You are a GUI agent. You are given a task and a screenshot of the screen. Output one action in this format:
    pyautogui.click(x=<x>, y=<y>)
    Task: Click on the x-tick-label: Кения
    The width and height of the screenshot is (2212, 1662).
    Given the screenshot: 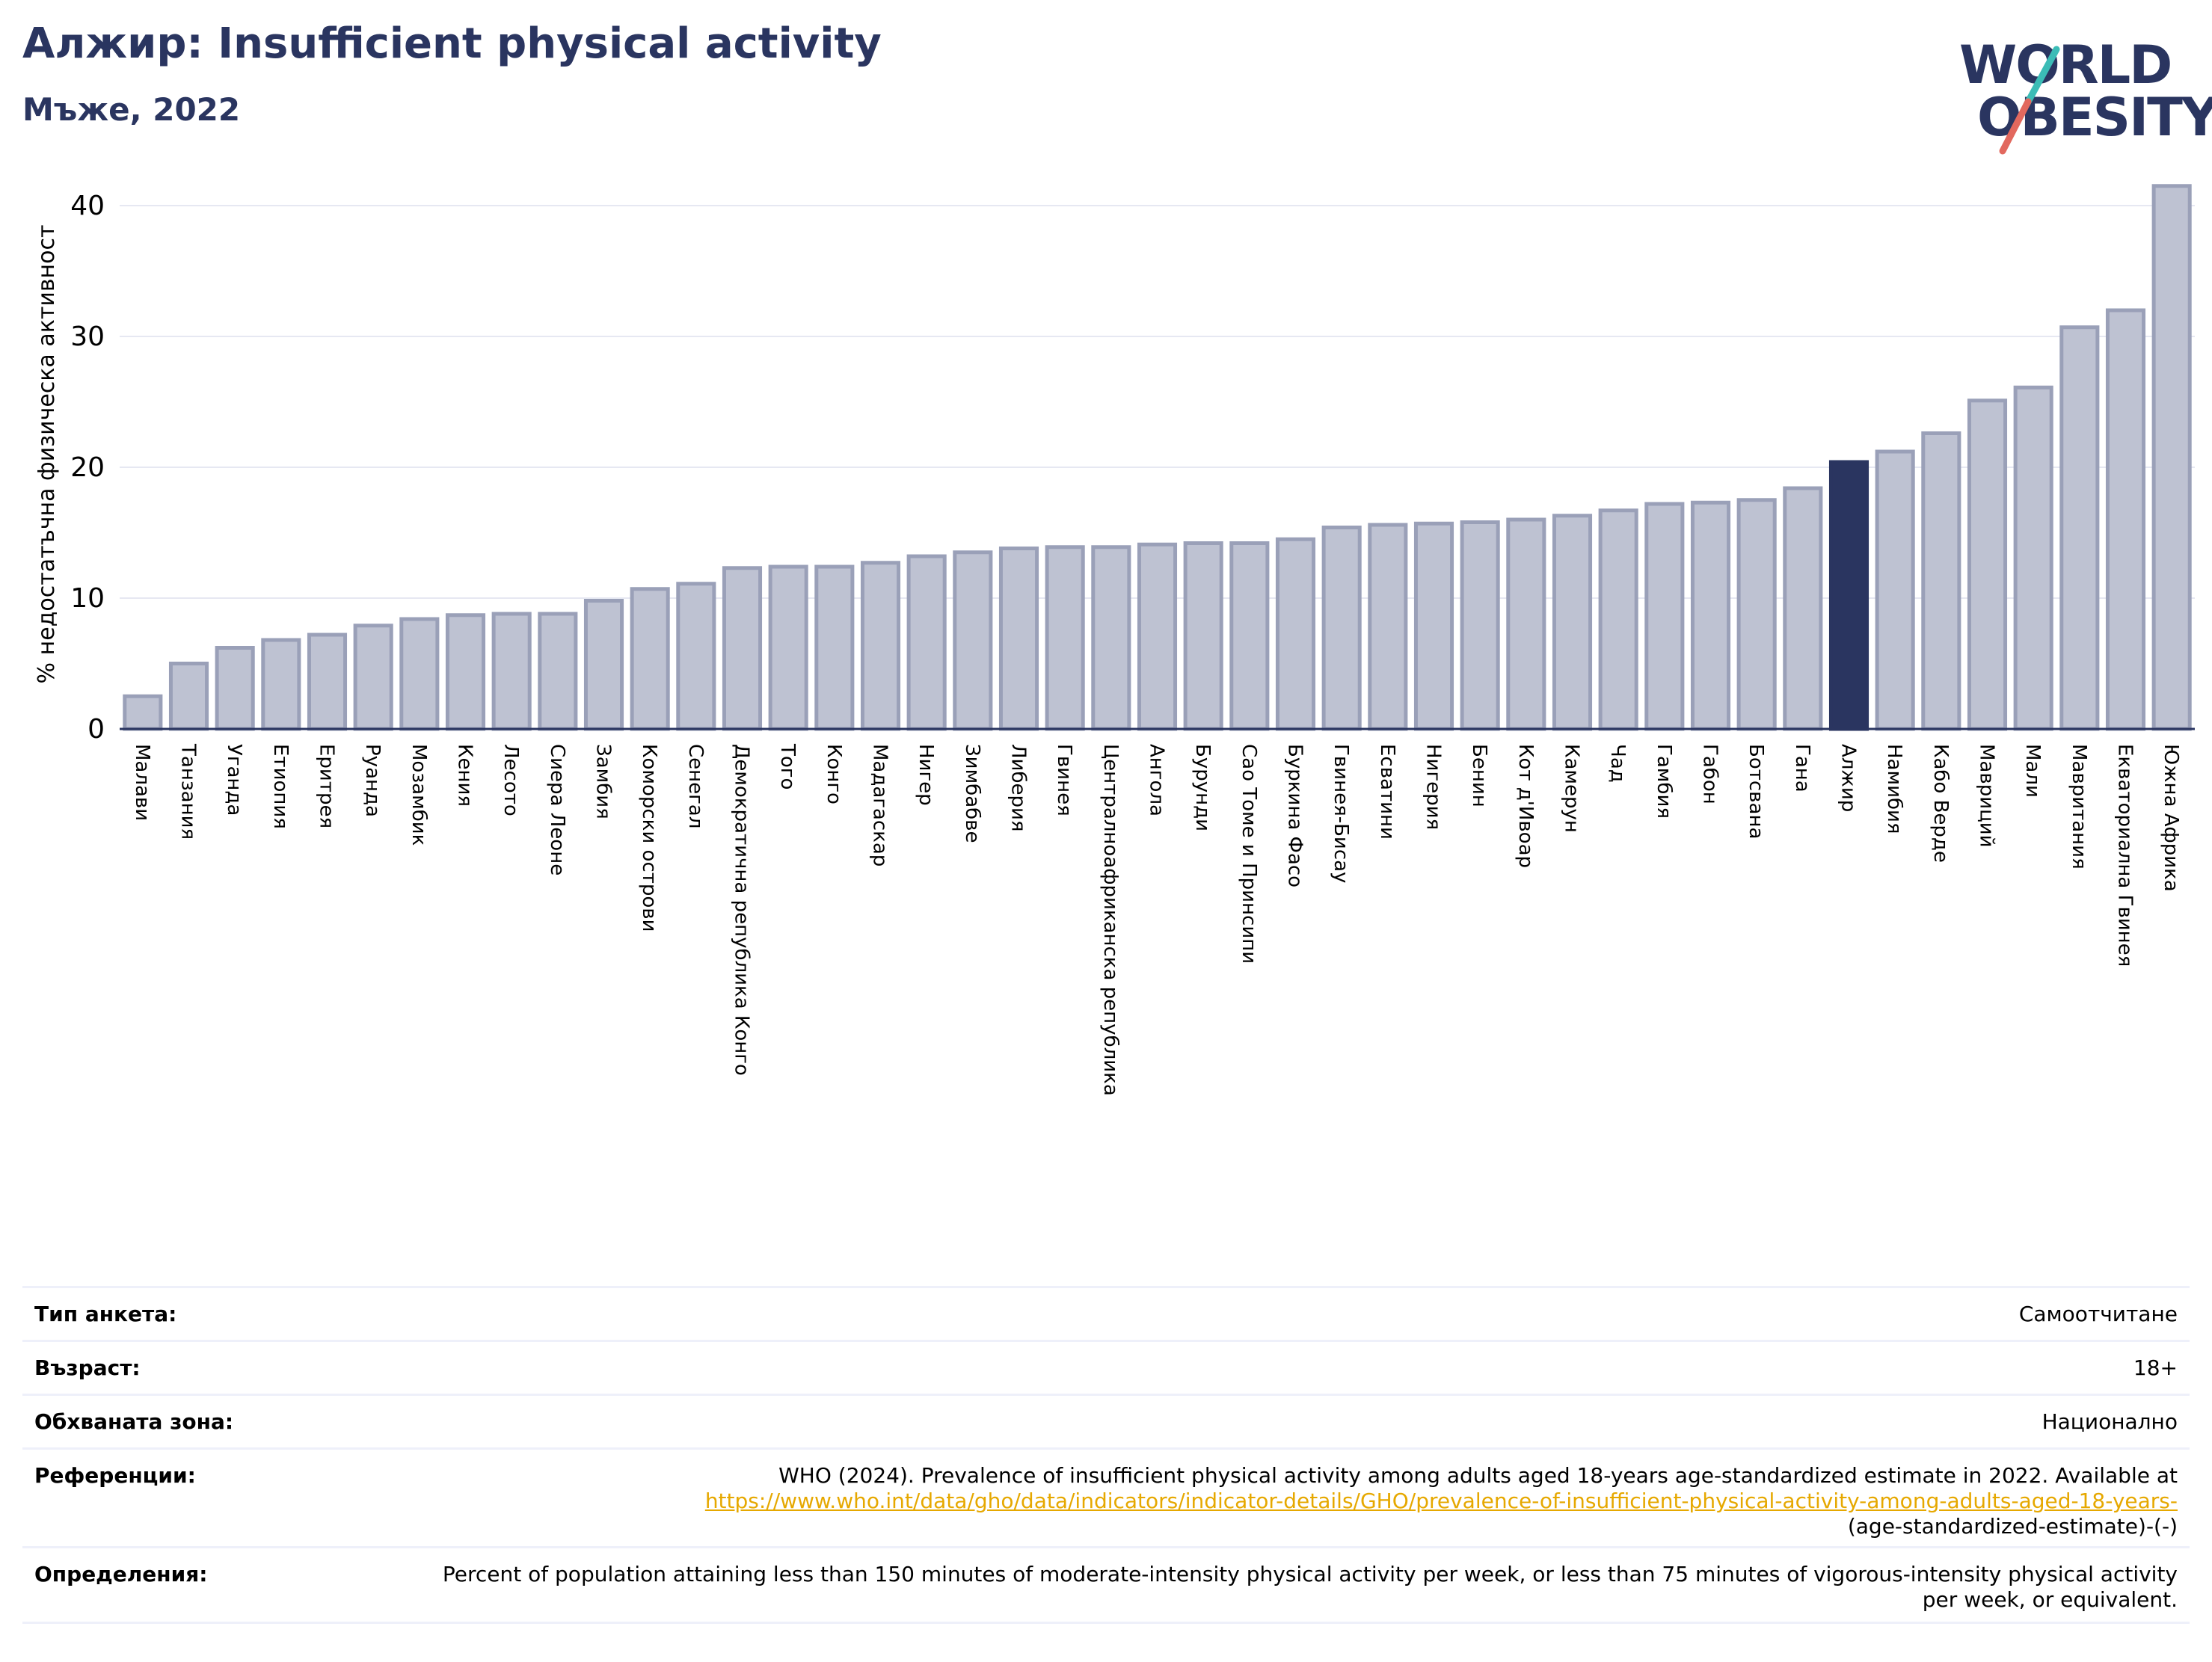 What is the action you would take?
    pyautogui.click(x=465, y=775)
    